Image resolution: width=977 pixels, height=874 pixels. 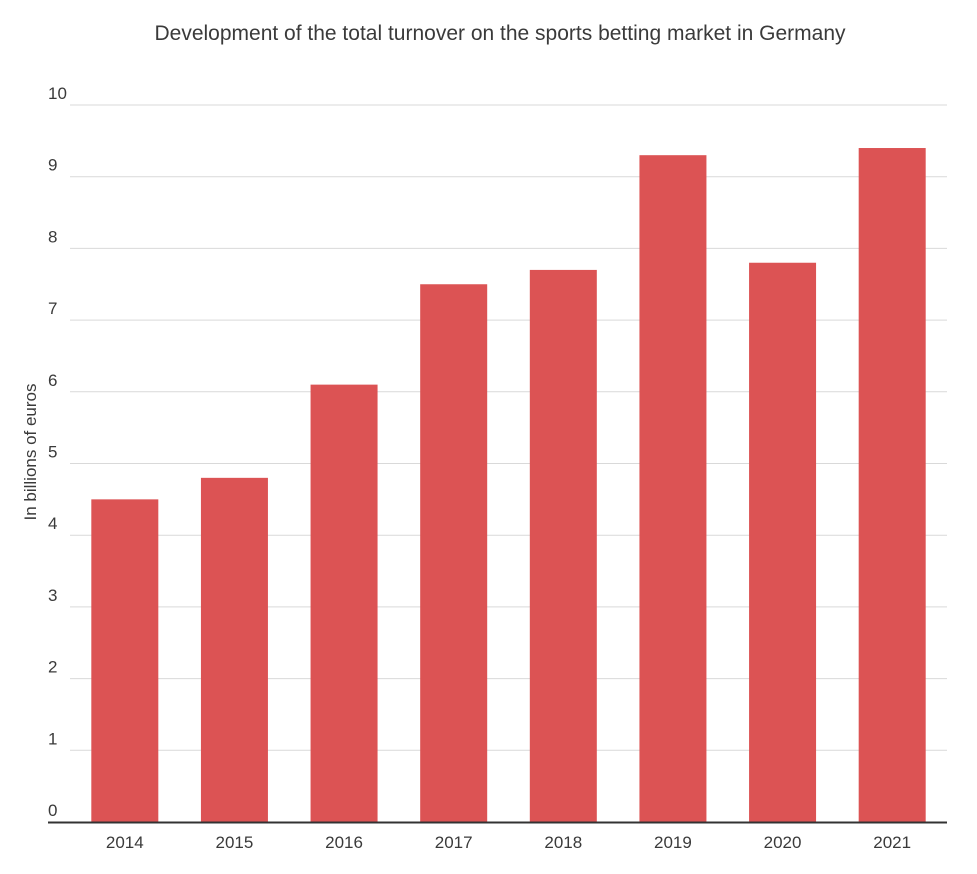 I want to click on x-tick-label: 2018, so click(x=563, y=842).